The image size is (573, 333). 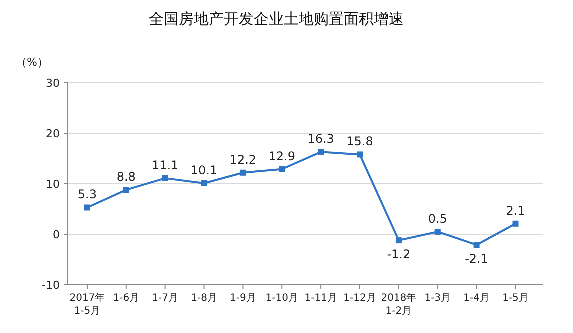 What do you see at coordinates (56, 235) in the screenshot?
I see `y-tick-label: 0` at bounding box center [56, 235].